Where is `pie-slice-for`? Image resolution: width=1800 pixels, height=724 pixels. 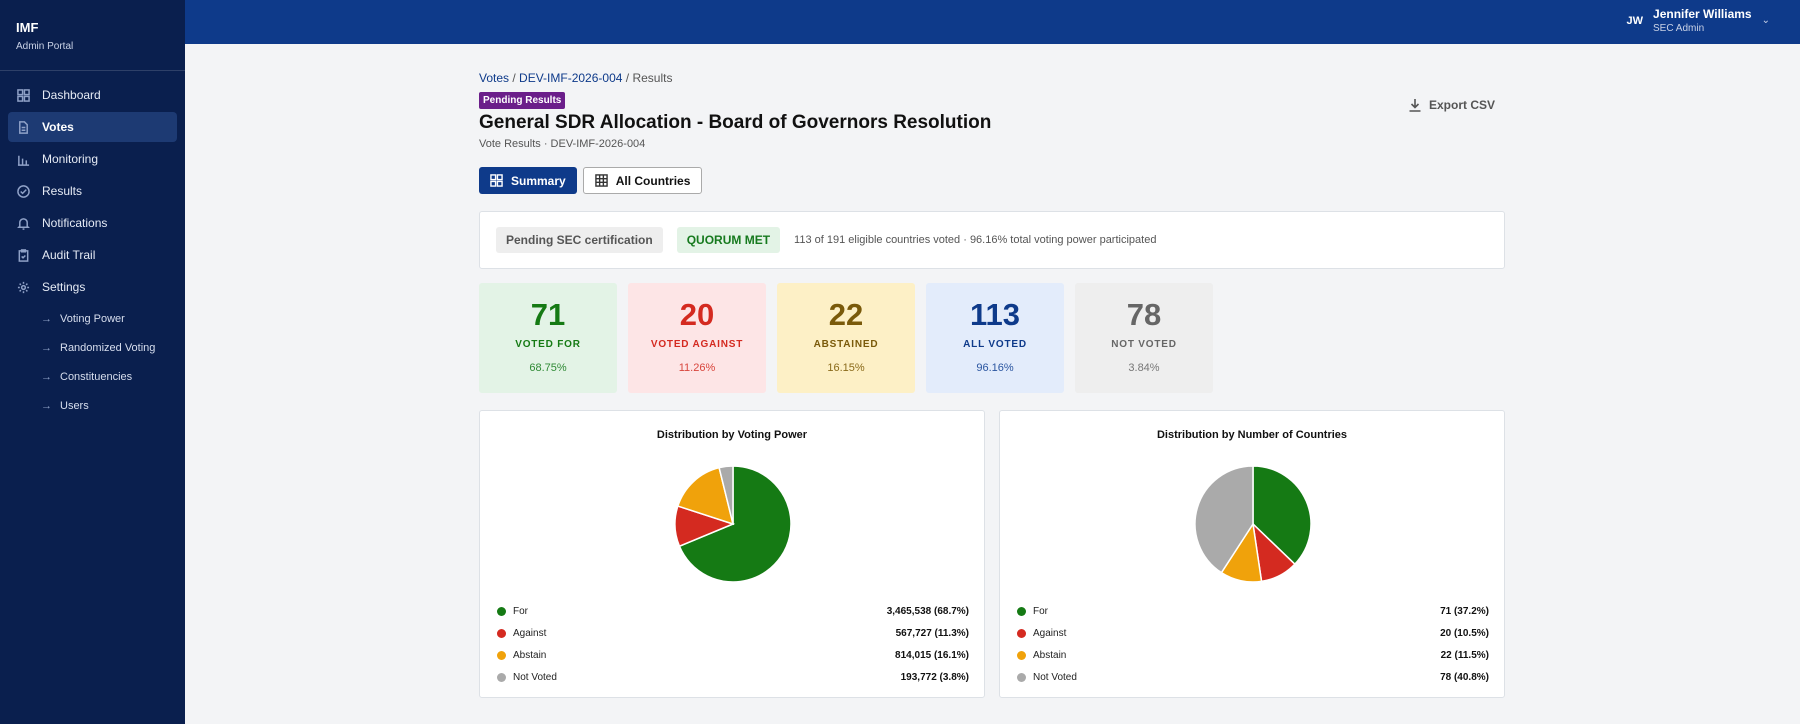
pie-slice-for is located at coordinates (1282, 515).